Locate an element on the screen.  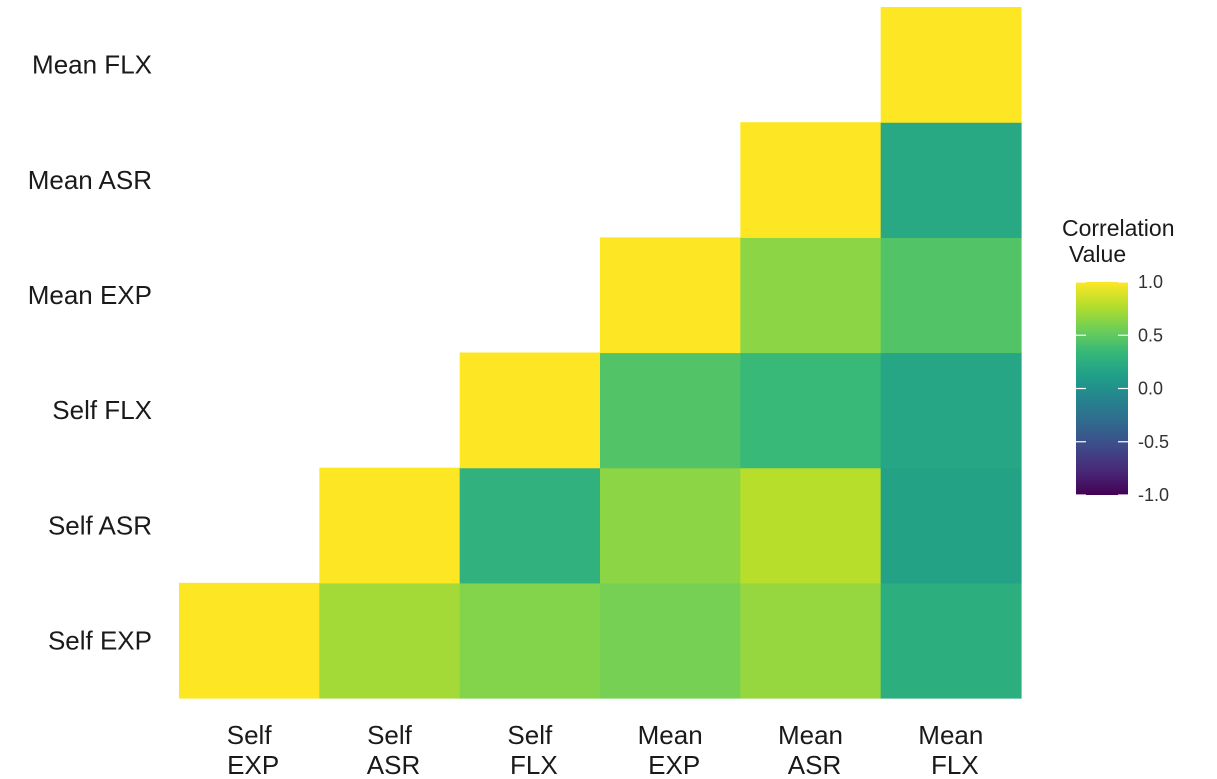
heatmap-cell-r3-c4 is located at coordinates (811, 295).